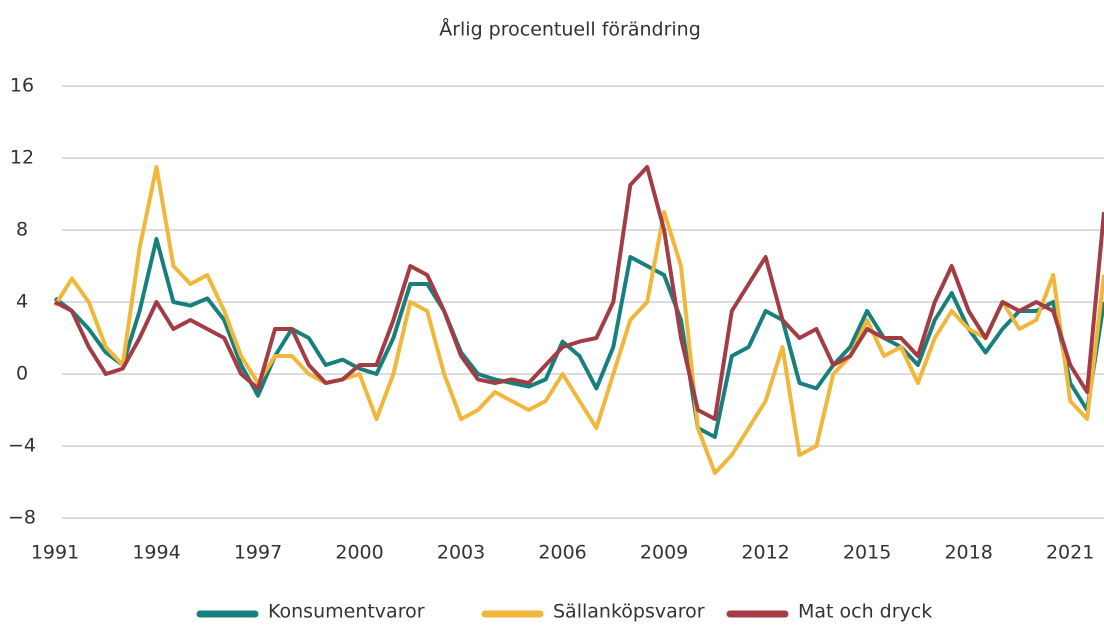  I want to click on chart-title: Årlig procentuell förändring, so click(570, 29).